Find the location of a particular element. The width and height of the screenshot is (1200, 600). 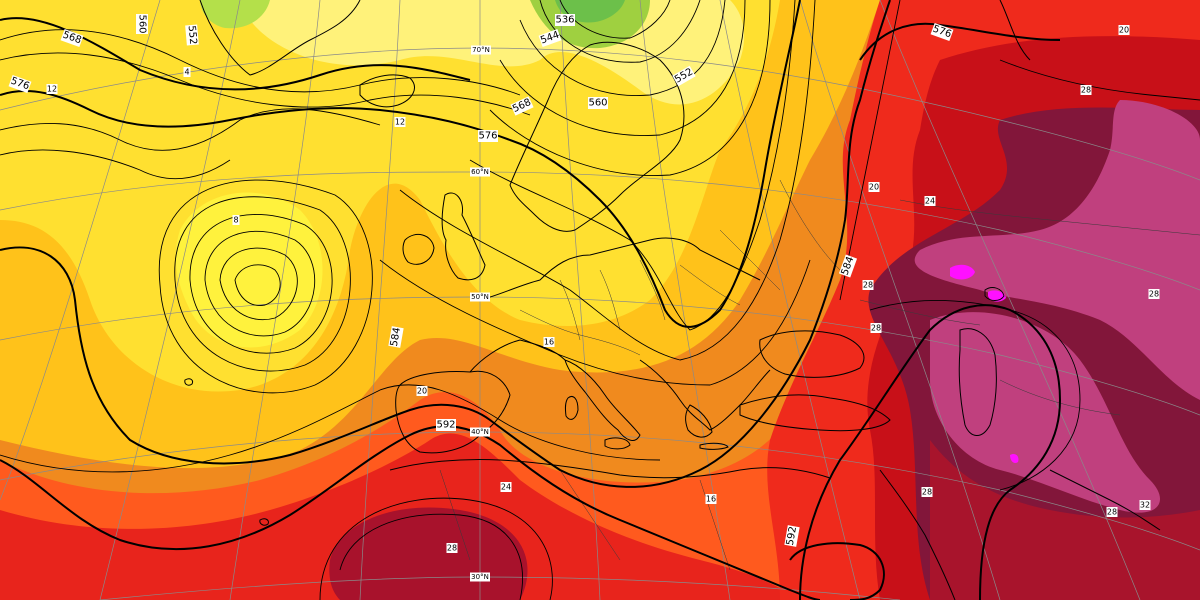

height-contour-label-hl-552-n: 552 is located at coordinates (192, 35).